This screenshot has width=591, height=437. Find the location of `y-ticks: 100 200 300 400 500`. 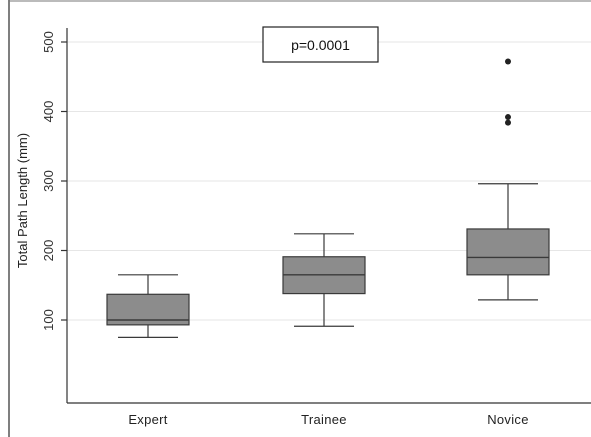

y-ticks: 100 200 300 400 500 is located at coordinates (54, 181).